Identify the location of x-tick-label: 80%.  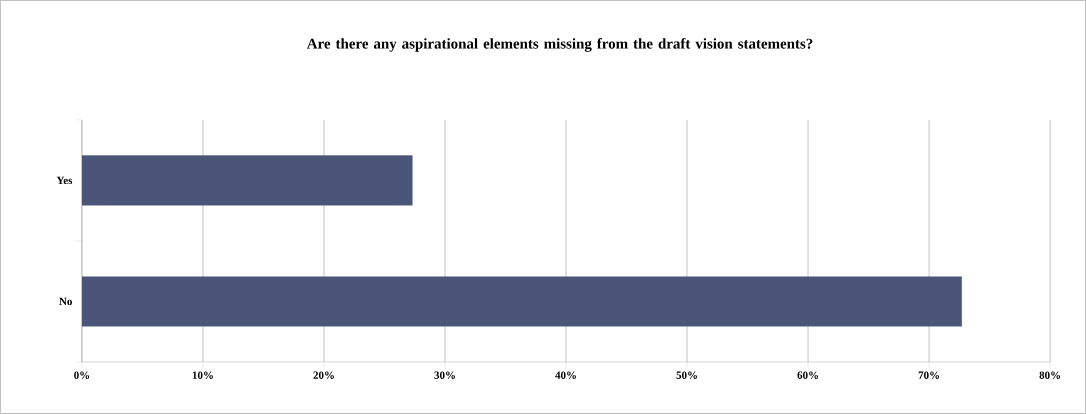
(1050, 375).